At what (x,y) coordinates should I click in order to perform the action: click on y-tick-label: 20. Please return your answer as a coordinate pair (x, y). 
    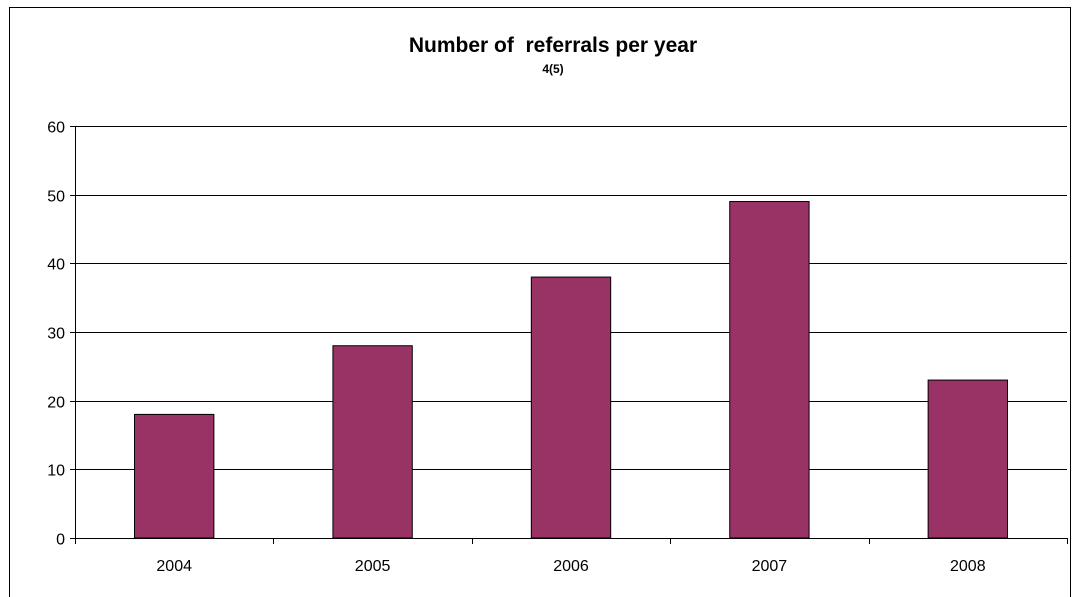
    Looking at the image, I should click on (56, 403).